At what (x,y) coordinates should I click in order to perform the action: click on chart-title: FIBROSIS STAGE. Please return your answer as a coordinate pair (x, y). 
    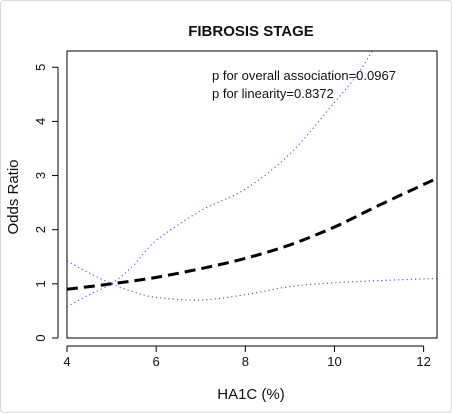
    Looking at the image, I should click on (251, 31).